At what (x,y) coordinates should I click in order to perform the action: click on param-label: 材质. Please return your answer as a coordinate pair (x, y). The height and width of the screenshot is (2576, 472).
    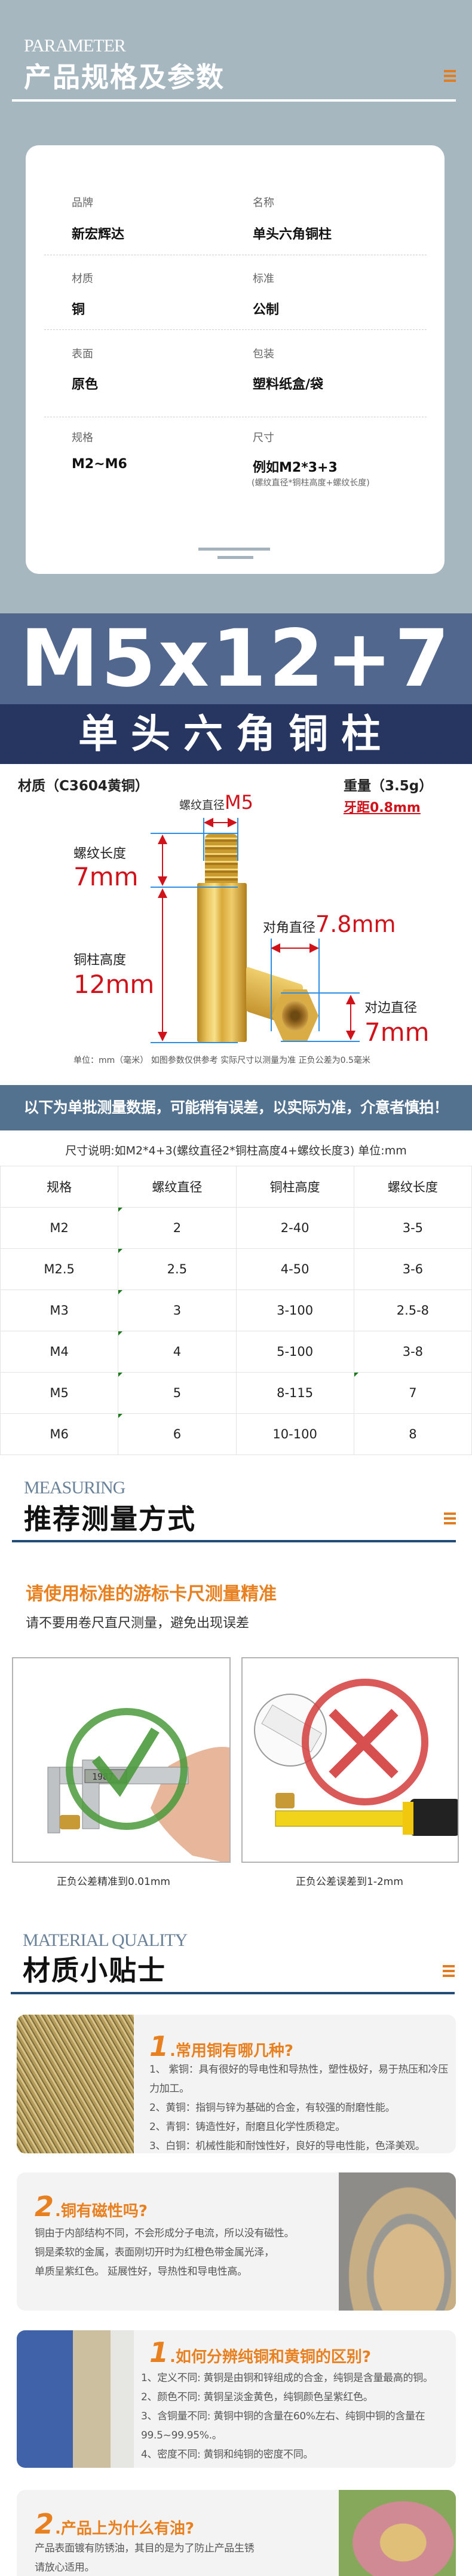
    Looking at the image, I should click on (82, 279).